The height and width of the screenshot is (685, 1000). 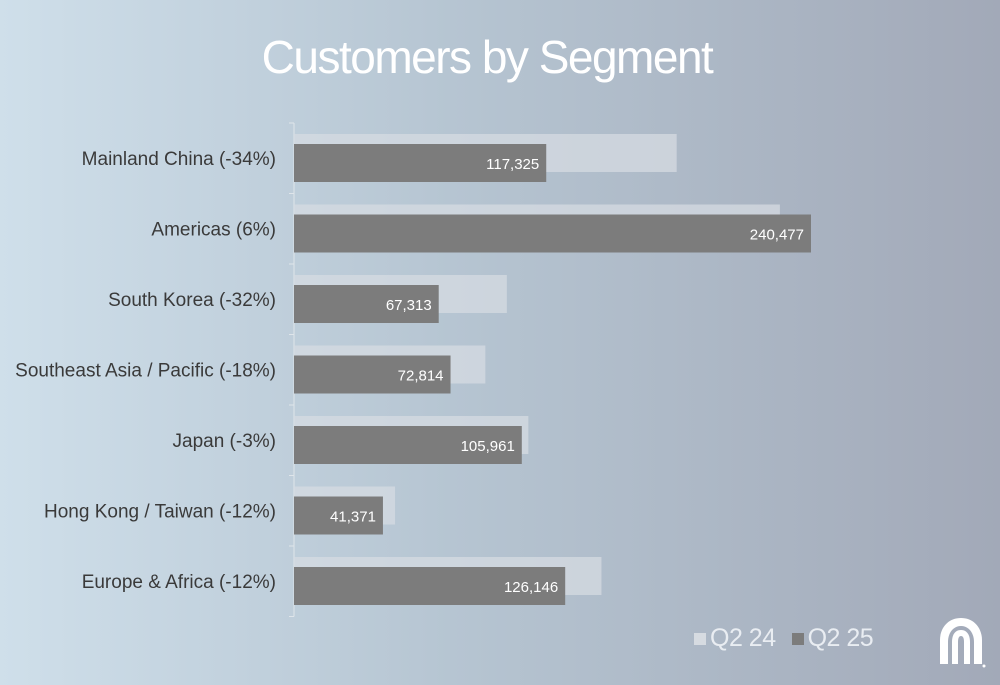 I want to click on data-label-americas-6: 240,477, so click(x=777, y=235).